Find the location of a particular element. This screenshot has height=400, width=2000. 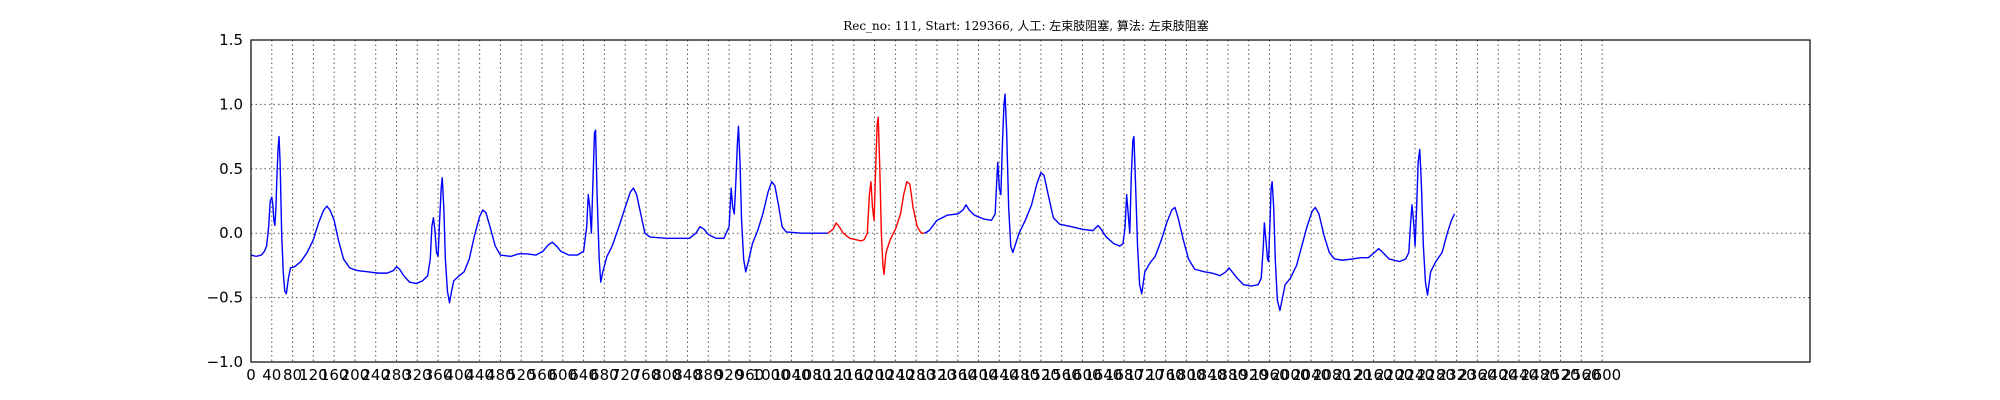

x-tick-label: 920 is located at coordinates (729, 375).